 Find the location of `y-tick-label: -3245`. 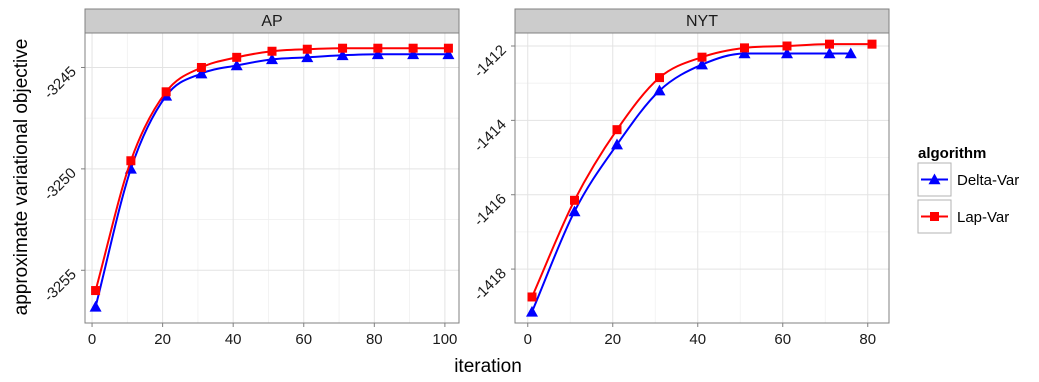

y-tick-label: -3245 is located at coordinates (60, 82).